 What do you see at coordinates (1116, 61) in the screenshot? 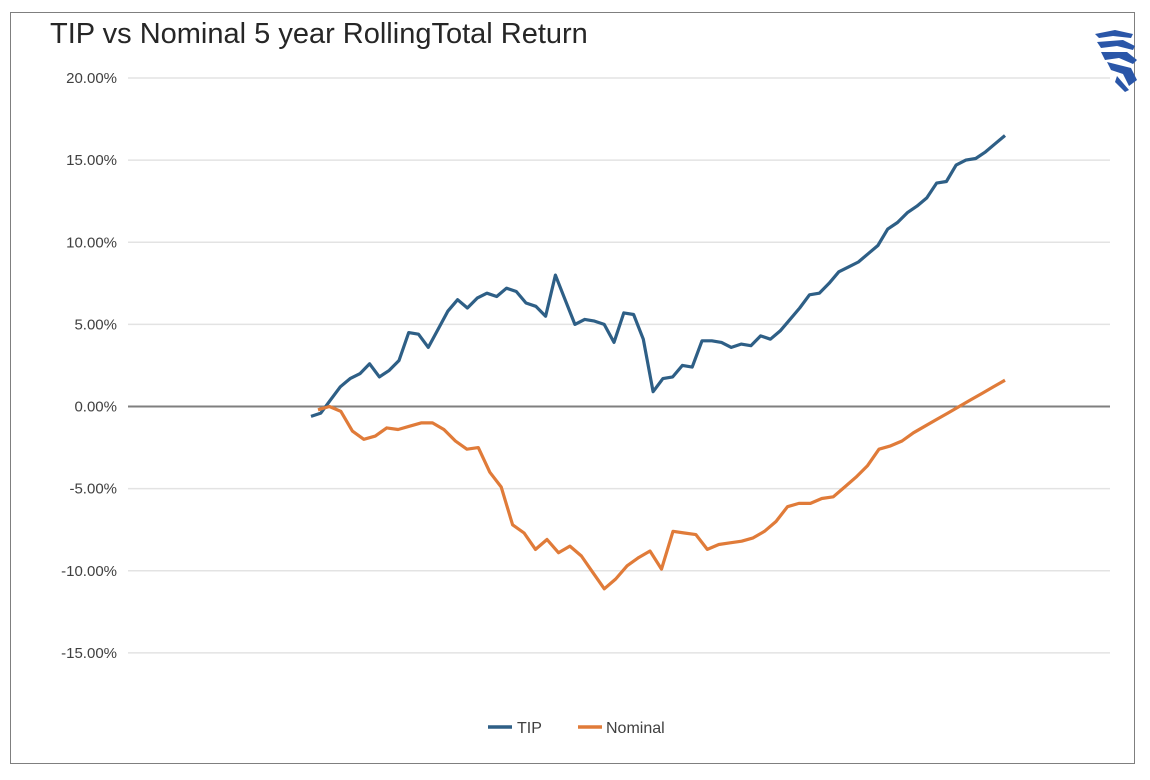
I see `eagle-logo-icon` at bounding box center [1116, 61].